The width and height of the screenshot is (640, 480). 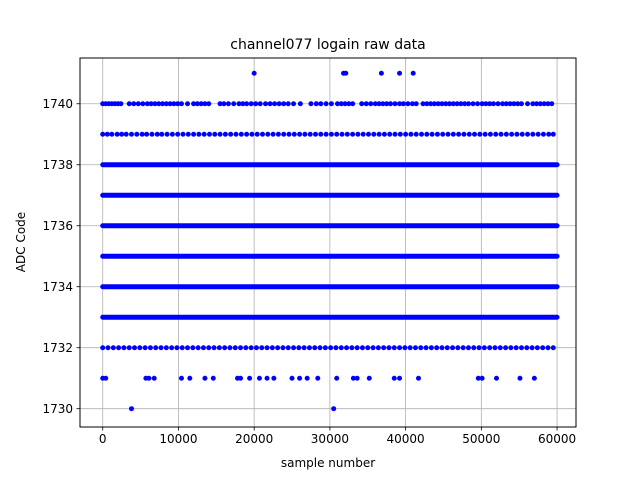 I want to click on x-tick-label: 20000, so click(x=254, y=439).